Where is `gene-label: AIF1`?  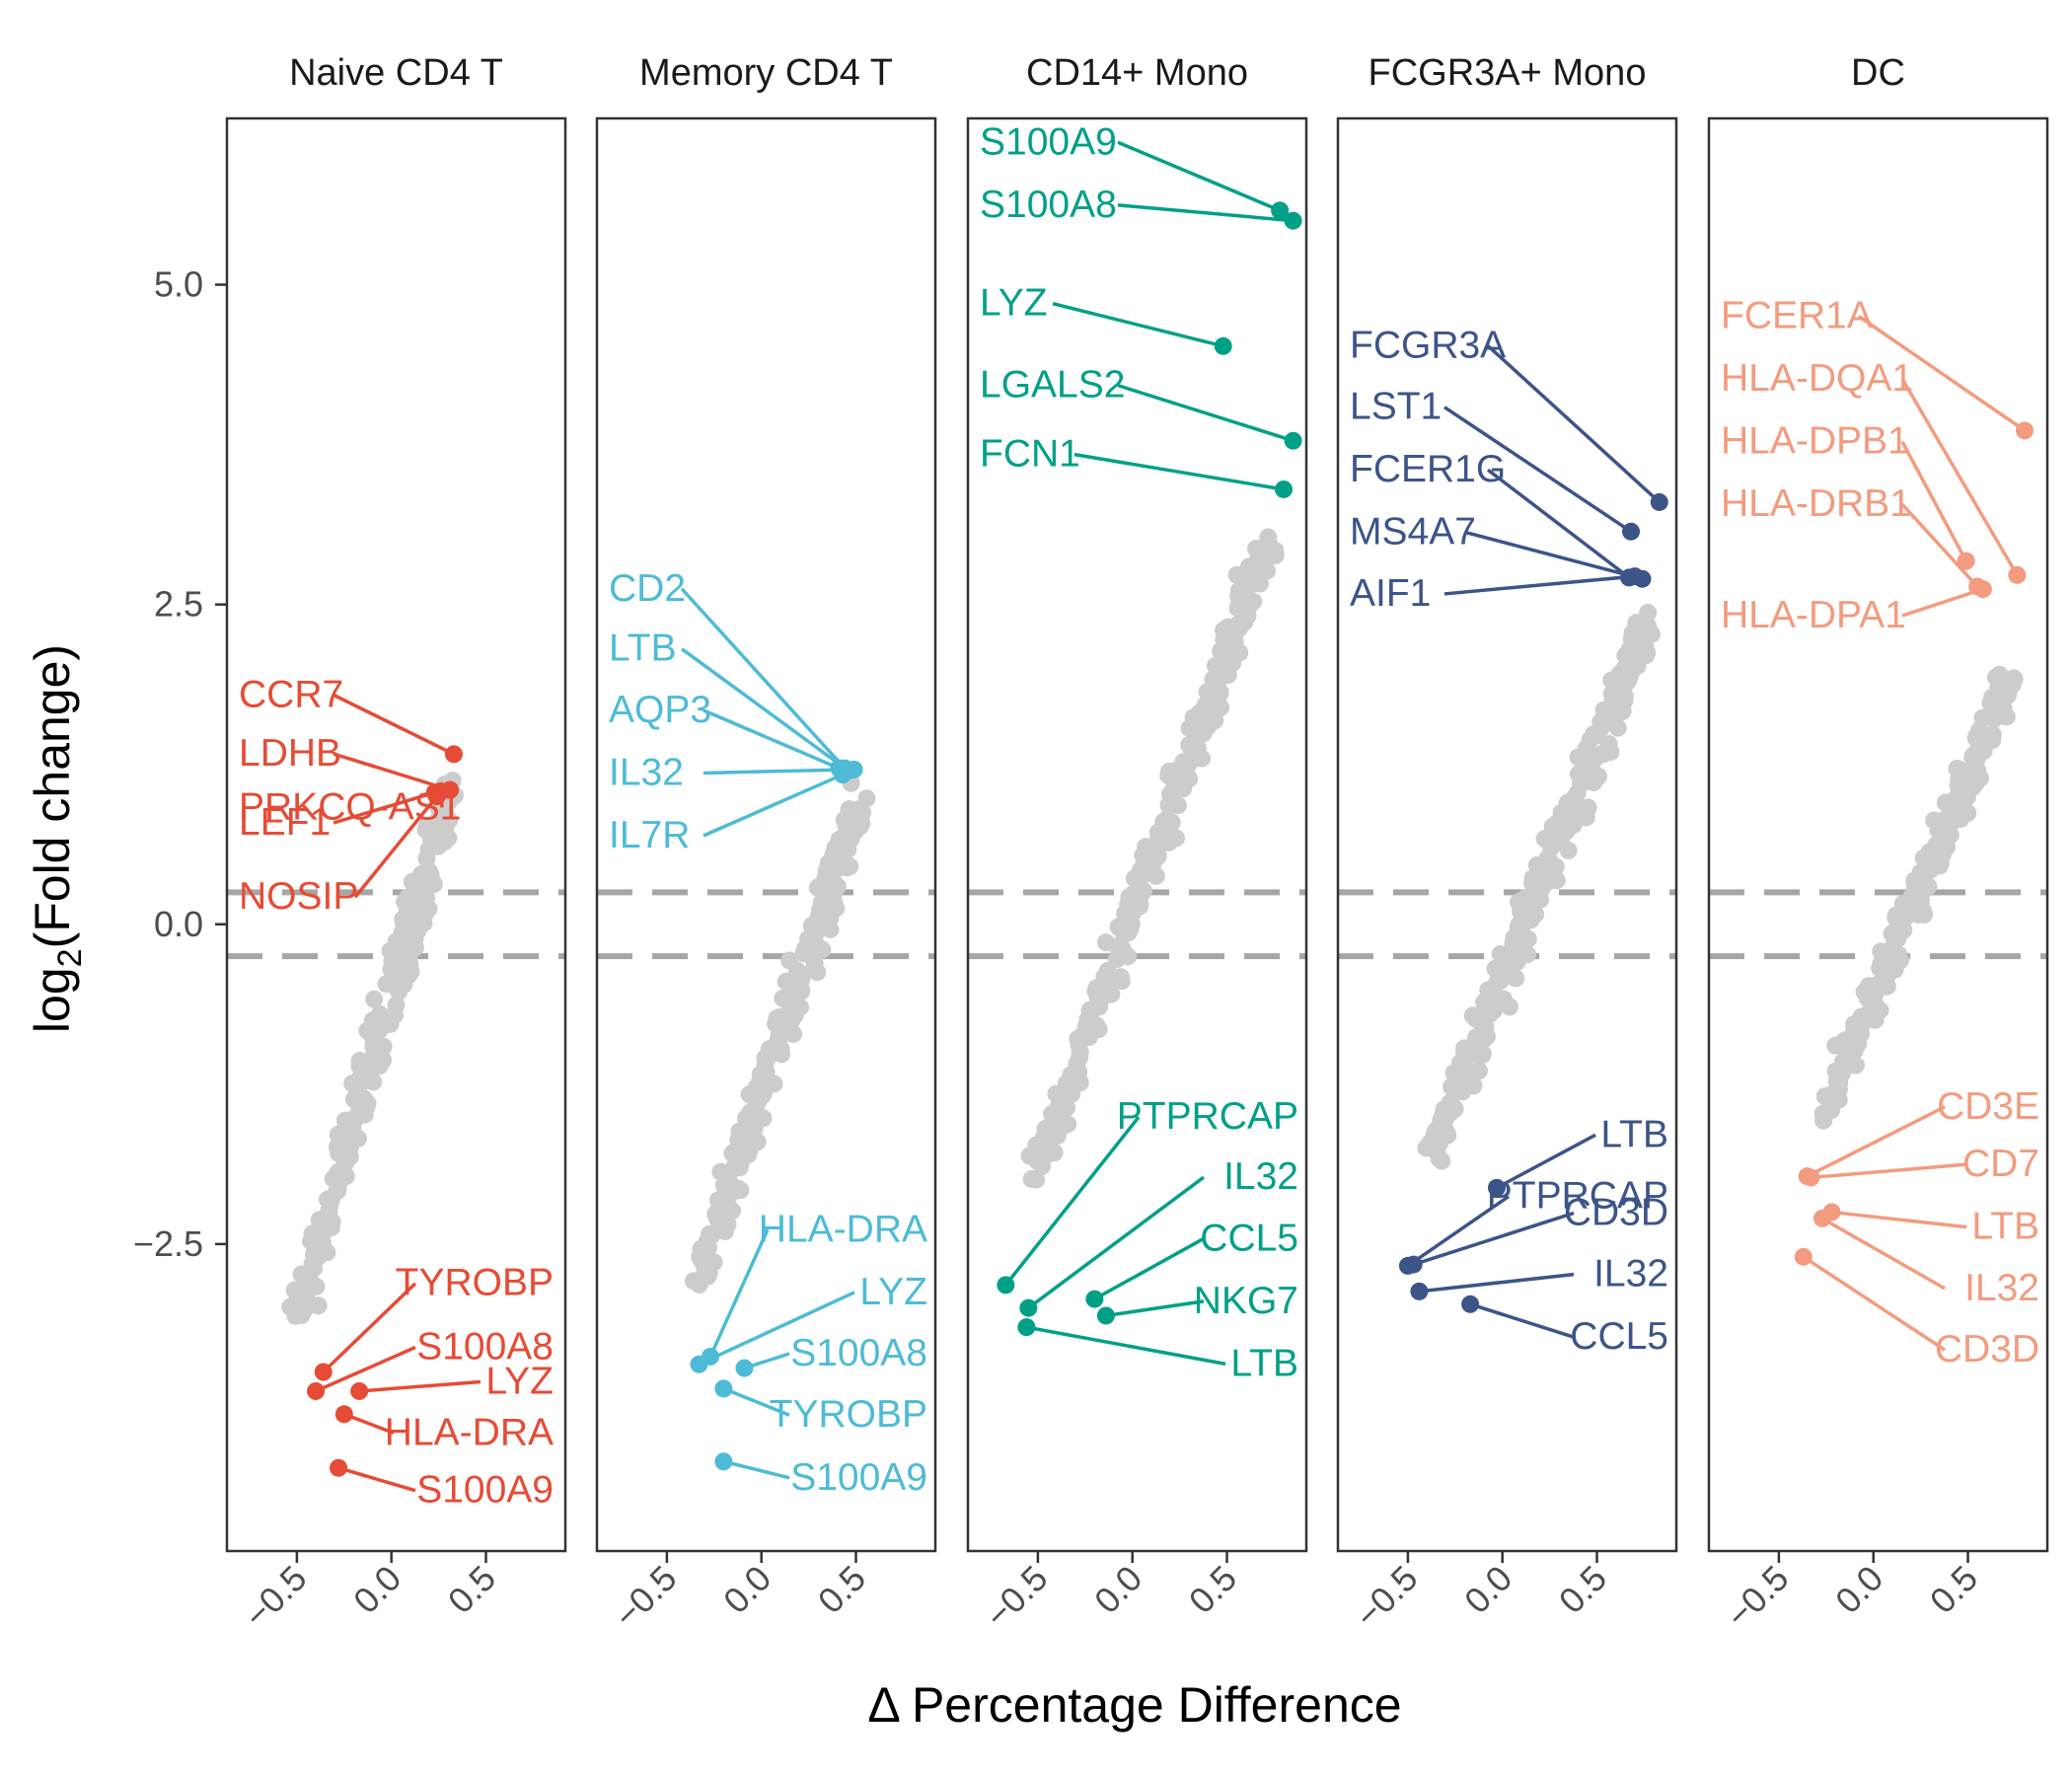
gene-label: AIF1 is located at coordinates (1391, 594).